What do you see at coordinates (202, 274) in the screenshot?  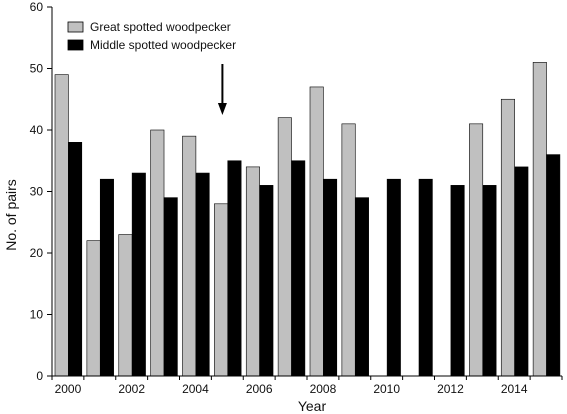 I see `bar-middle-spotted-woodpecker-2004` at bounding box center [202, 274].